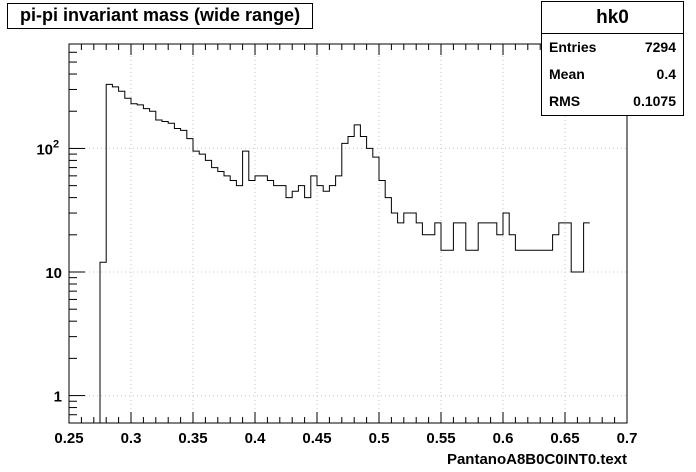 This screenshot has width=696, height=472. I want to click on chart-title: pi-pi invariant mass (wide range), so click(160, 16).